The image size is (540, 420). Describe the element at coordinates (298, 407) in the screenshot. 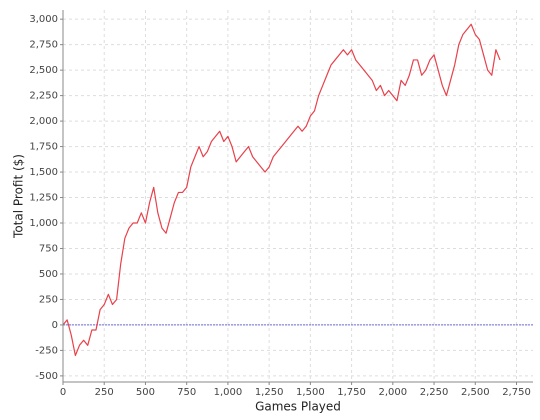

I see `x-axis-title: Games Played` at that location.